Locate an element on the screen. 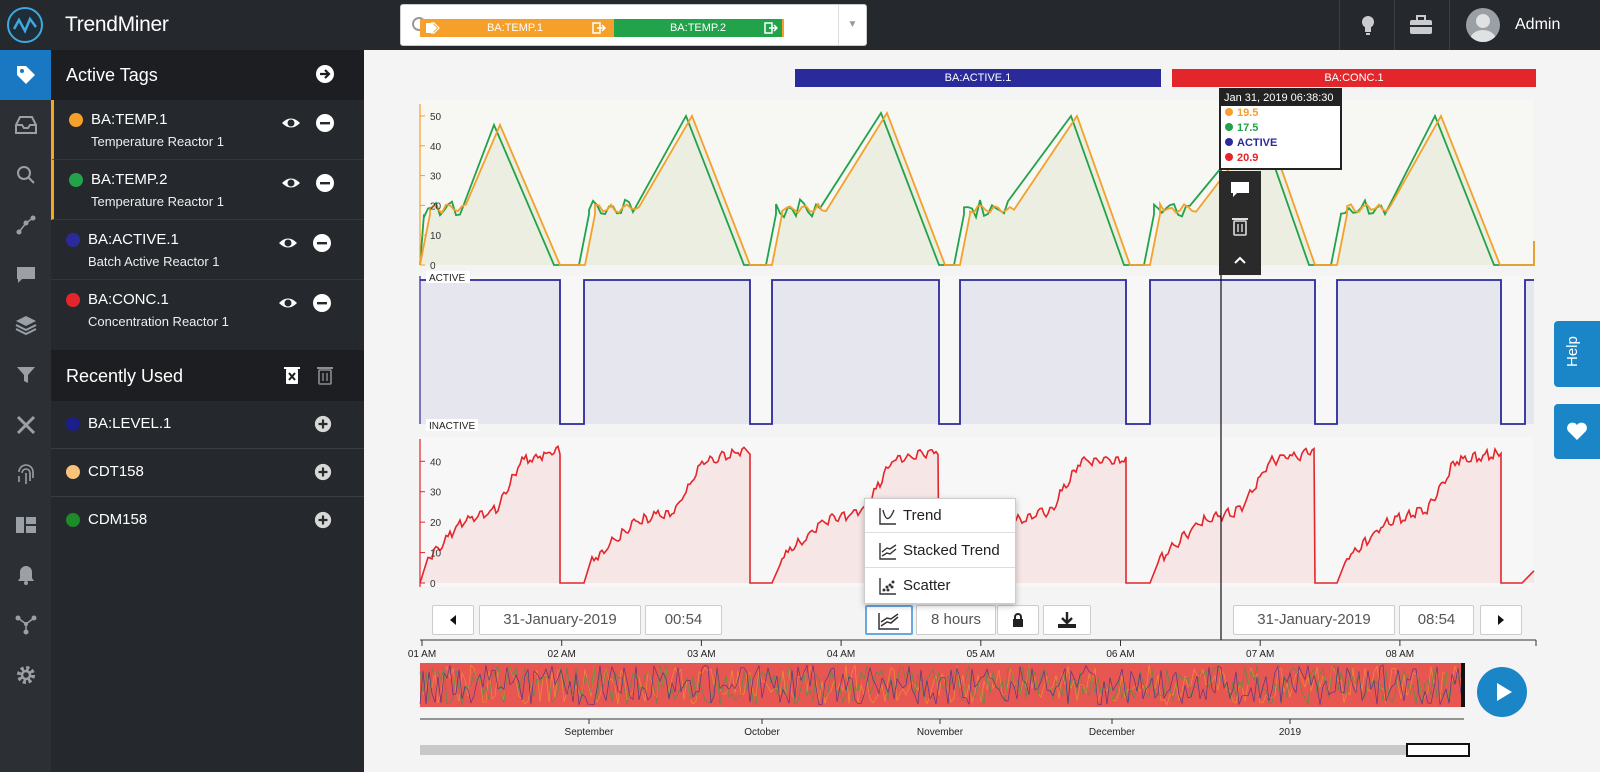  overview-scrollbar is located at coordinates (945, 750).